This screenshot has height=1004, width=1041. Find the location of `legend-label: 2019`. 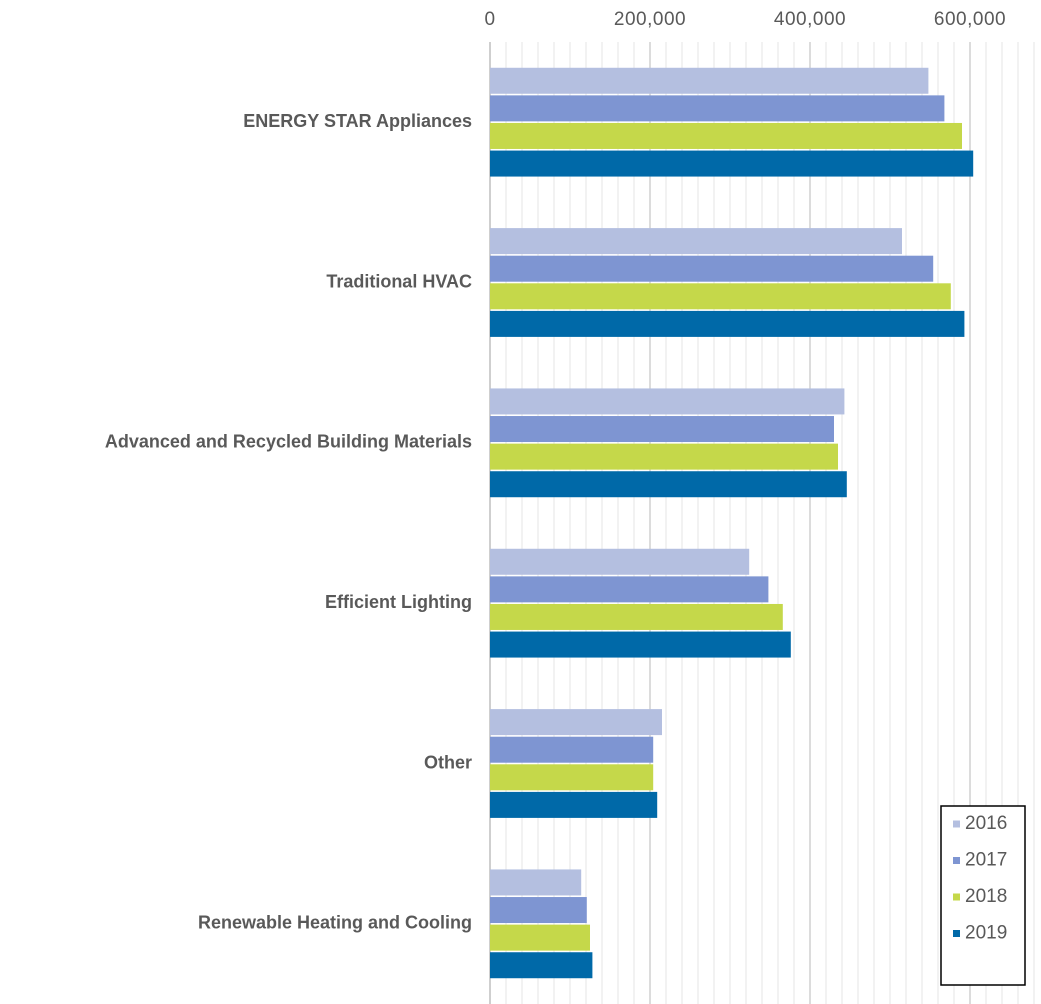

legend-label: 2019 is located at coordinates (986, 933).